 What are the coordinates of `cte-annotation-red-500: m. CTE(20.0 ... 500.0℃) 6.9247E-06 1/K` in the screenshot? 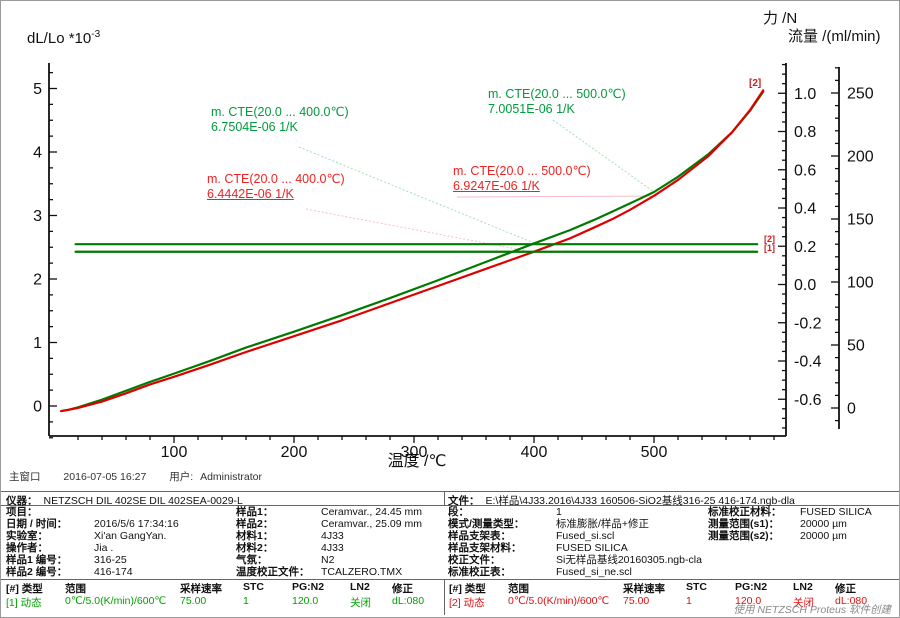 It's located at (522, 179).